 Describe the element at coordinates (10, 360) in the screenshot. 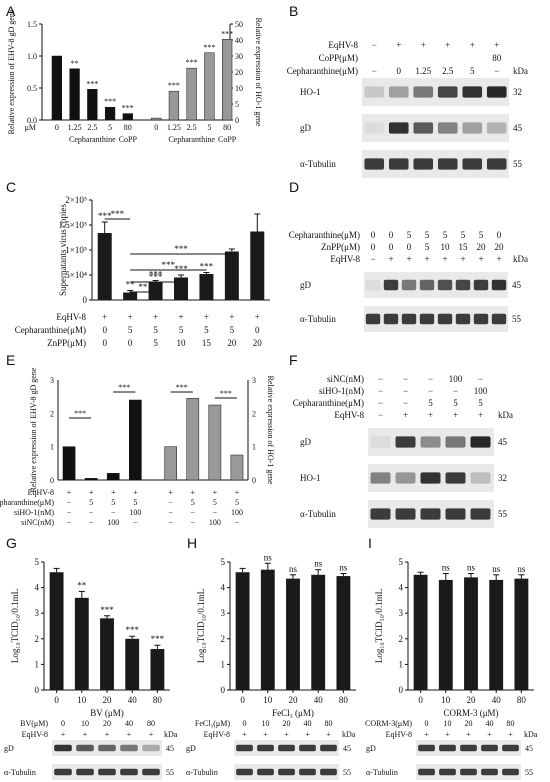

I see `panel-e-label: E` at that location.